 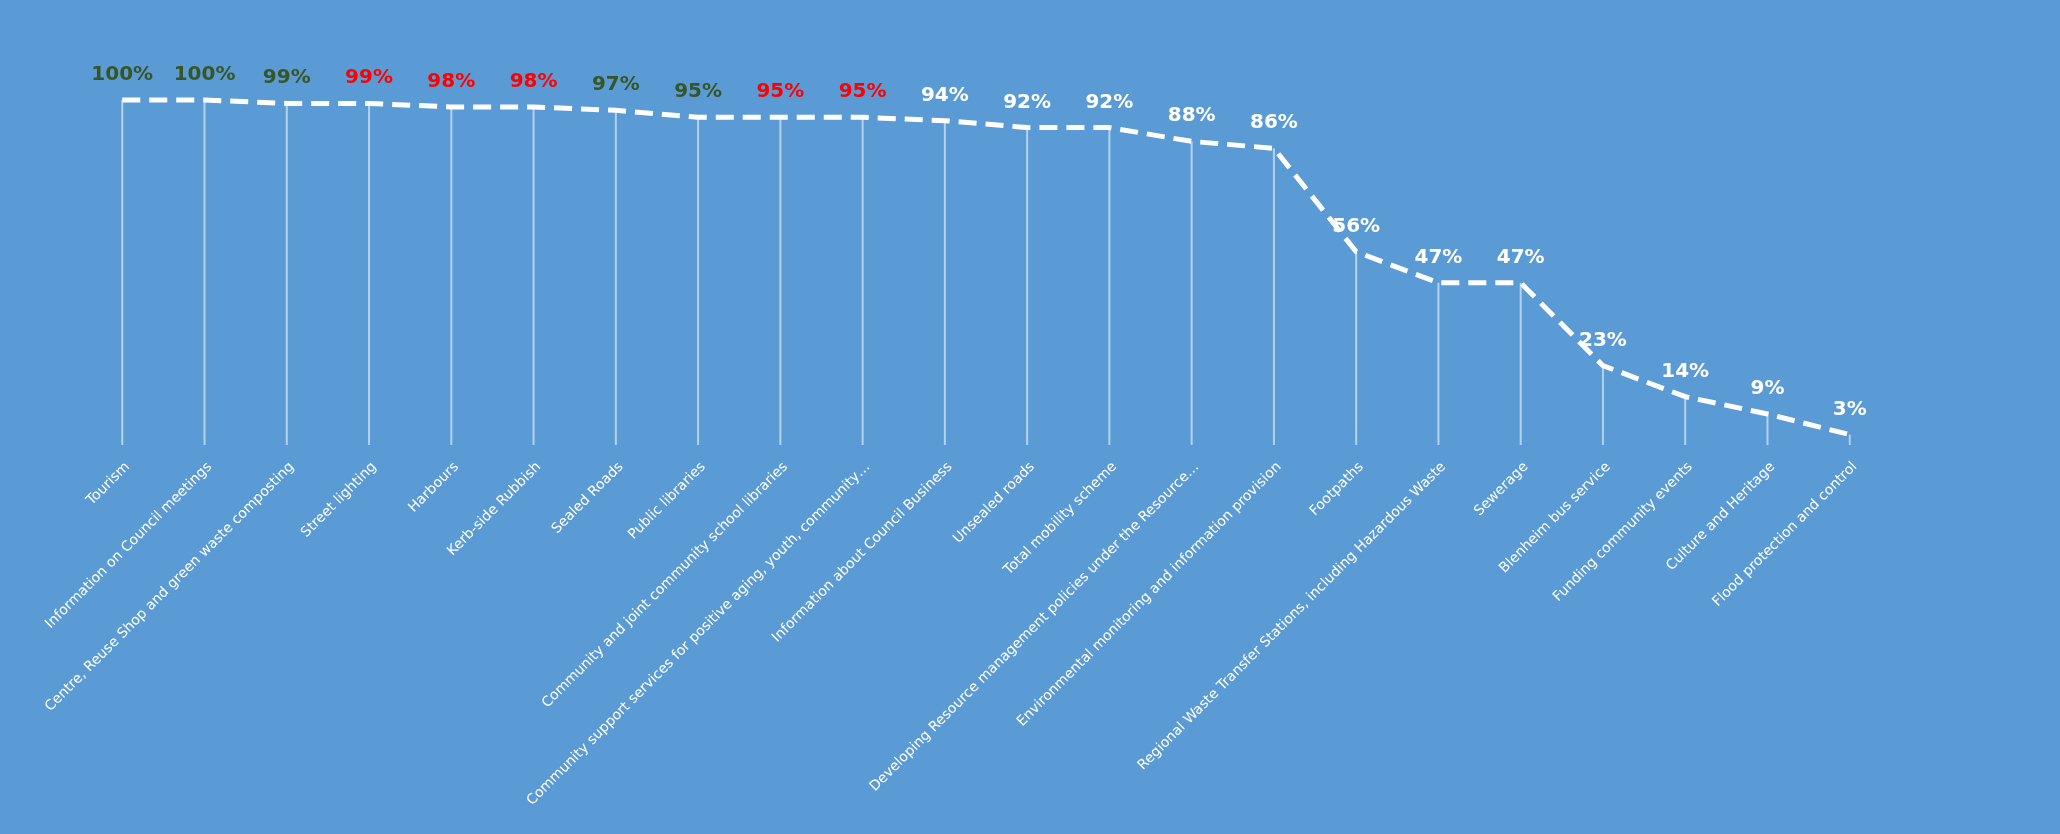 I want to click on data-label: 88%, so click(x=1191, y=114).